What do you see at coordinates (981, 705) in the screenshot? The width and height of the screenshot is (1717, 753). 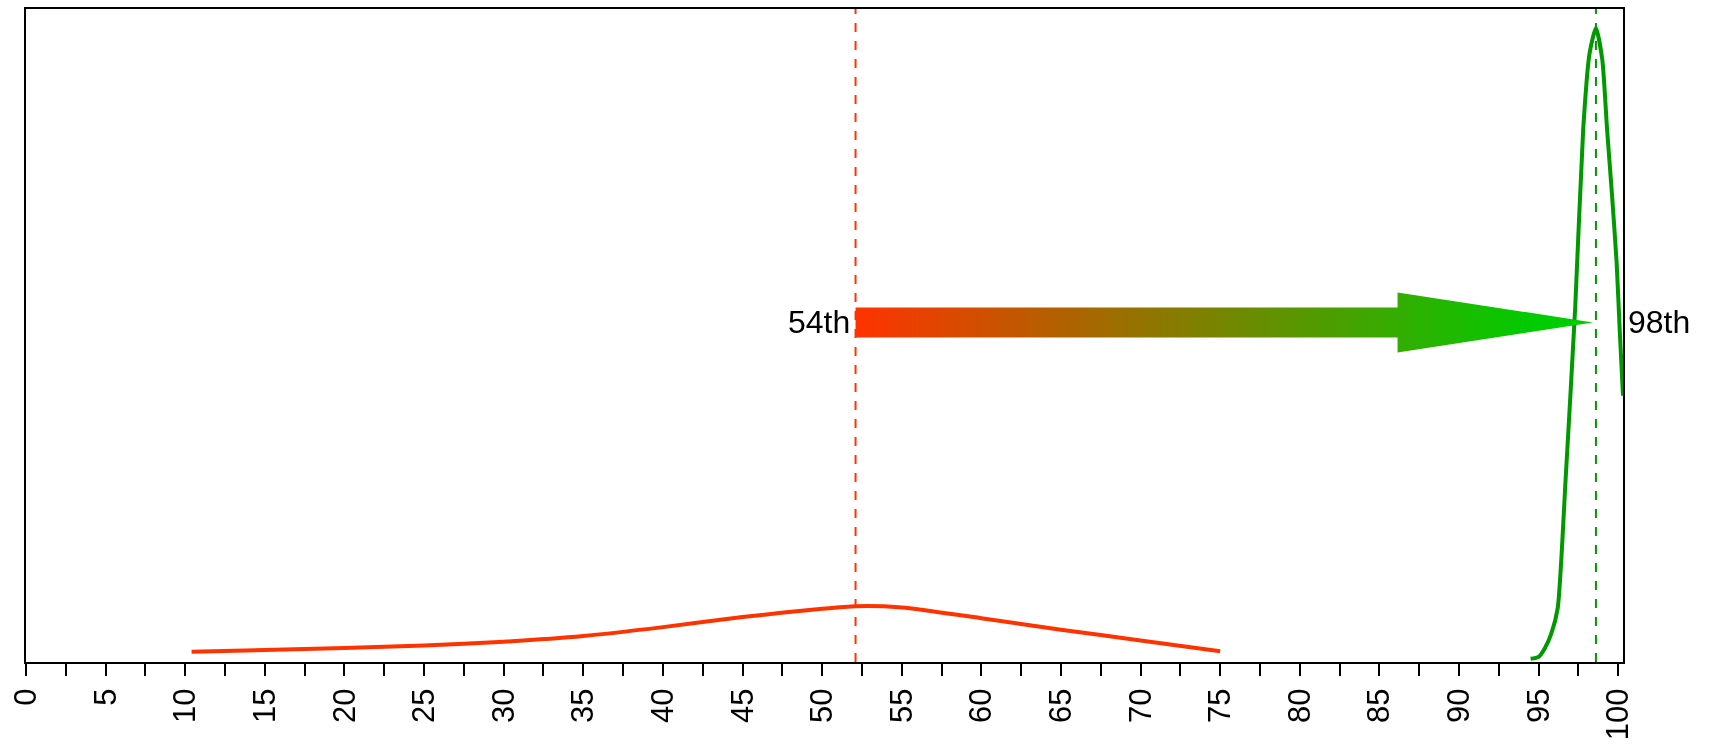 I see `x-tick-label: 60` at bounding box center [981, 705].